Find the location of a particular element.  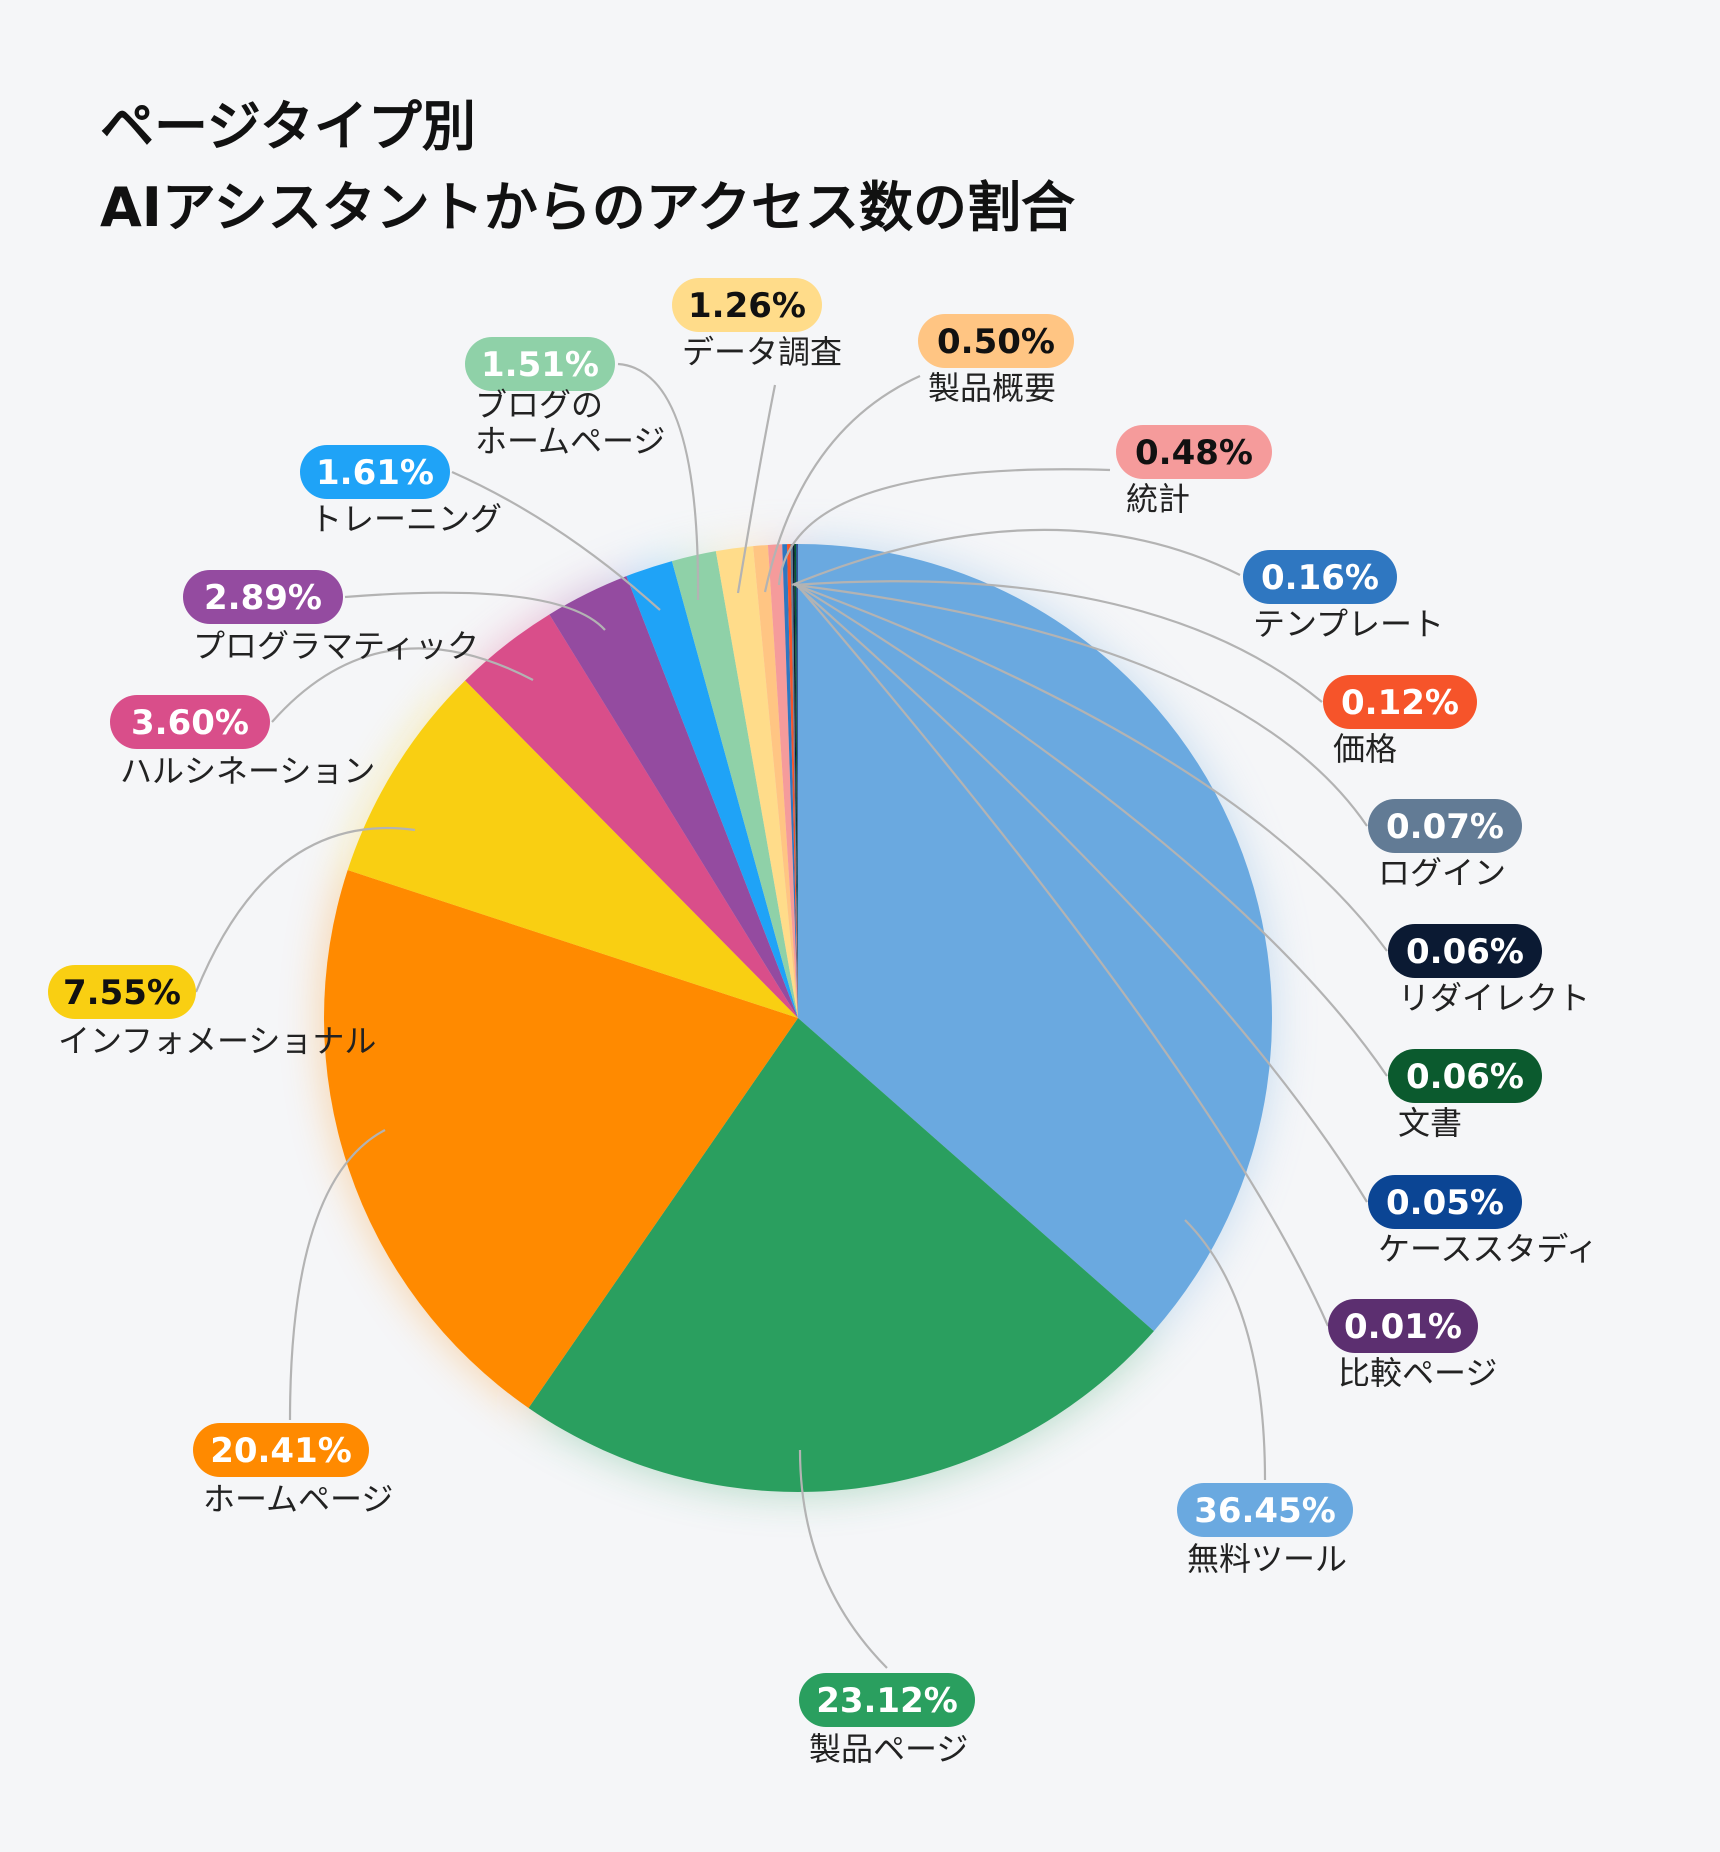

category-label: 製品ページ is located at coordinates (888, 1749).